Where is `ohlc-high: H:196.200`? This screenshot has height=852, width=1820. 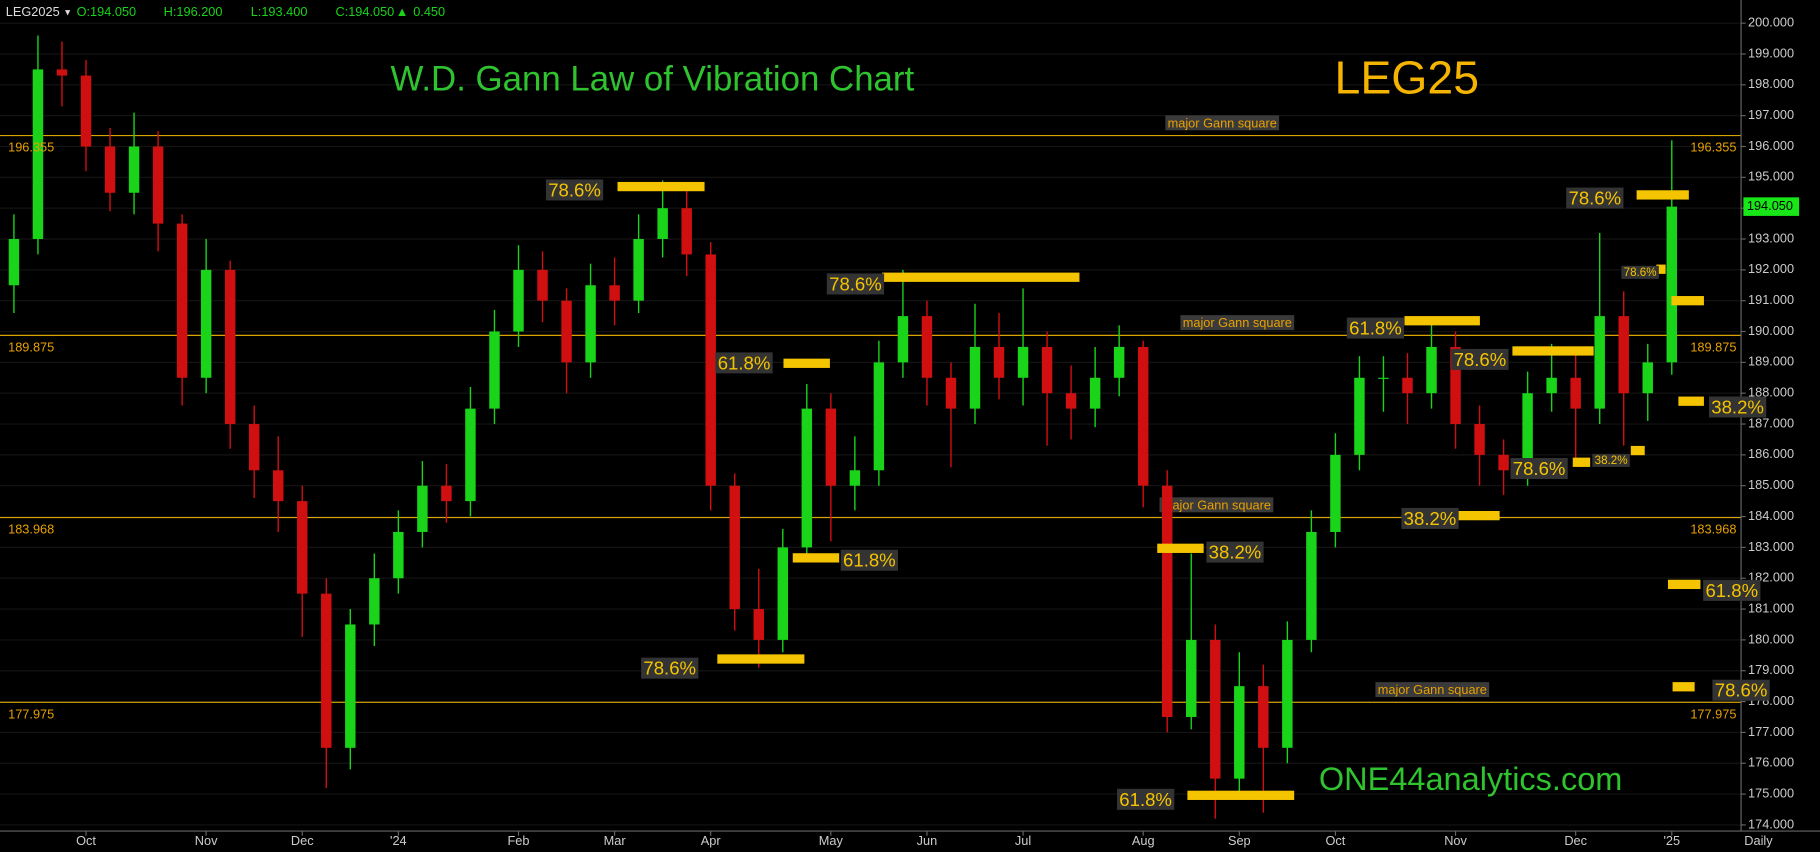 ohlc-high: H:196.200 is located at coordinates (193, 11).